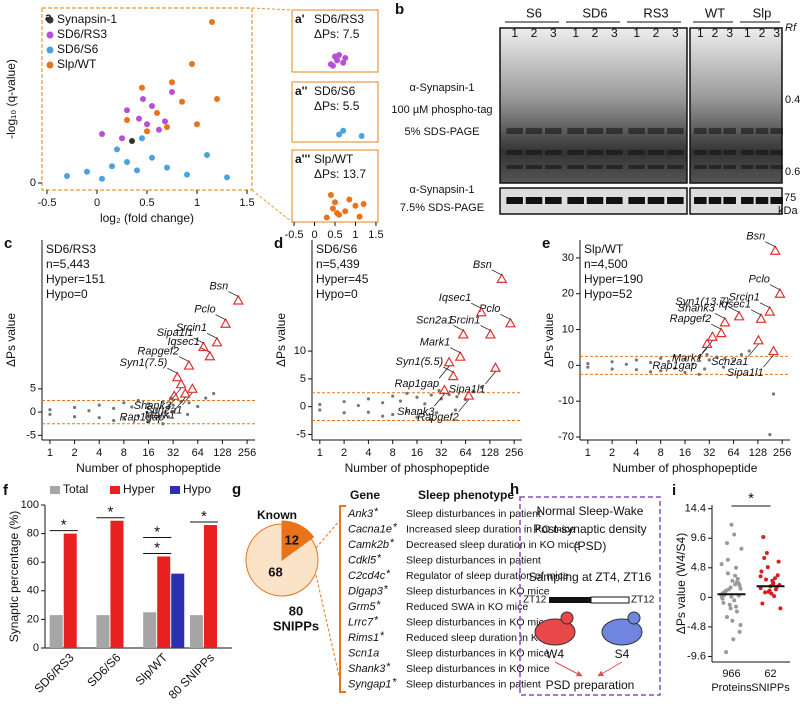  What do you see at coordinates (147, 218) in the screenshot?
I see `x-axis-label: log₂ (fold change)` at bounding box center [147, 218].